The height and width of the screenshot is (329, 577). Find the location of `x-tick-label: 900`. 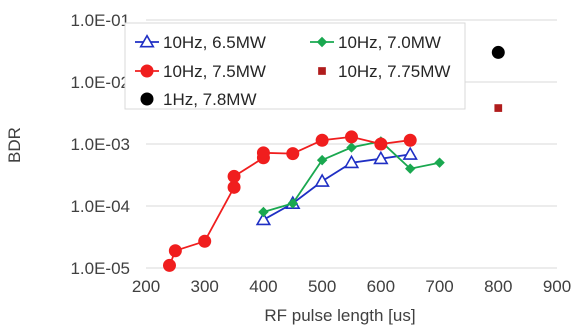

x-tick-label: 900 is located at coordinates (557, 286).